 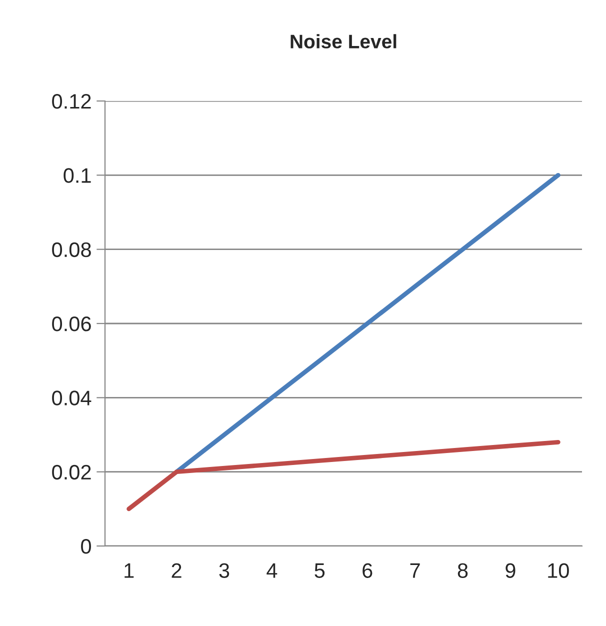 I want to click on x-tick-label: 8, so click(x=463, y=570).